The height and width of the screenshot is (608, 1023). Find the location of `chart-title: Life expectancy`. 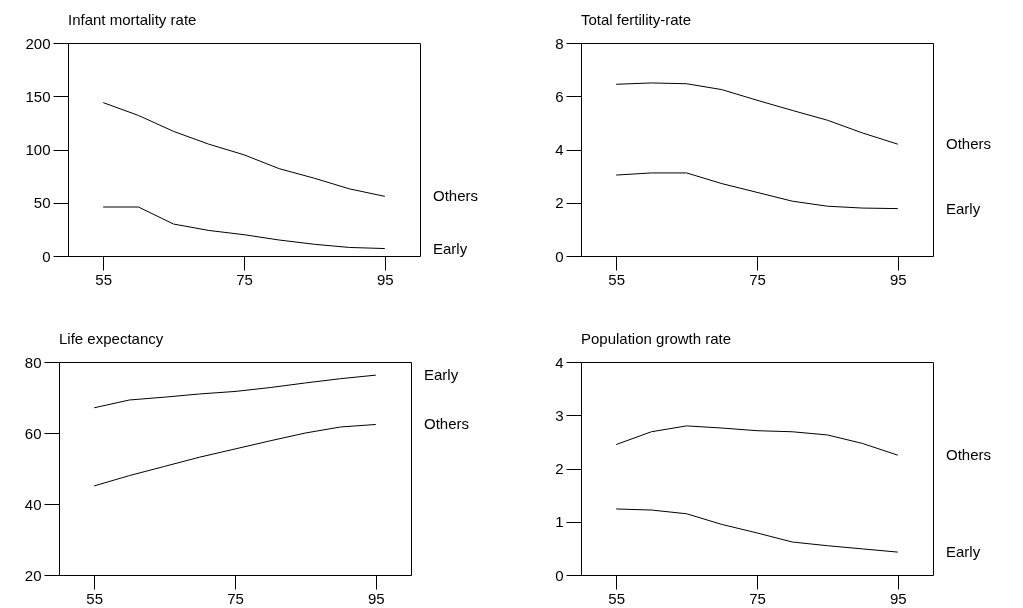

chart-title: Life expectancy is located at coordinates (111, 338).